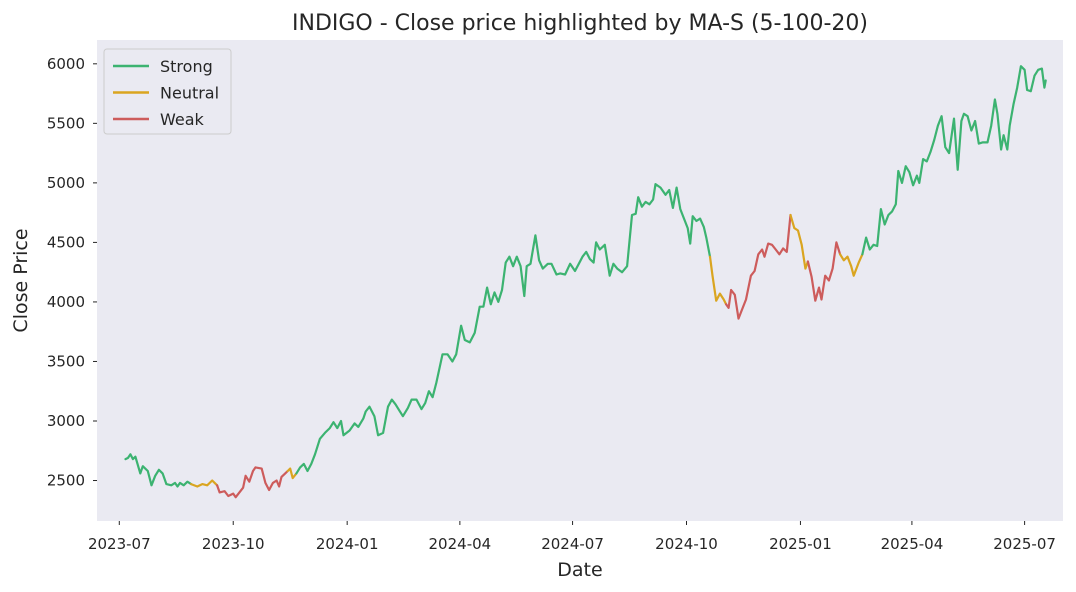  What do you see at coordinates (800, 544) in the screenshot?
I see `x-tick-label: 2025-01` at bounding box center [800, 544].